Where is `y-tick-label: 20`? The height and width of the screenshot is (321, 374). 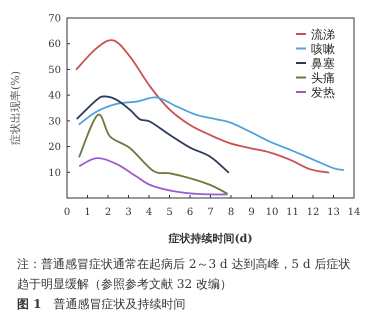 y-tick-label: 20 is located at coordinates (54, 148).